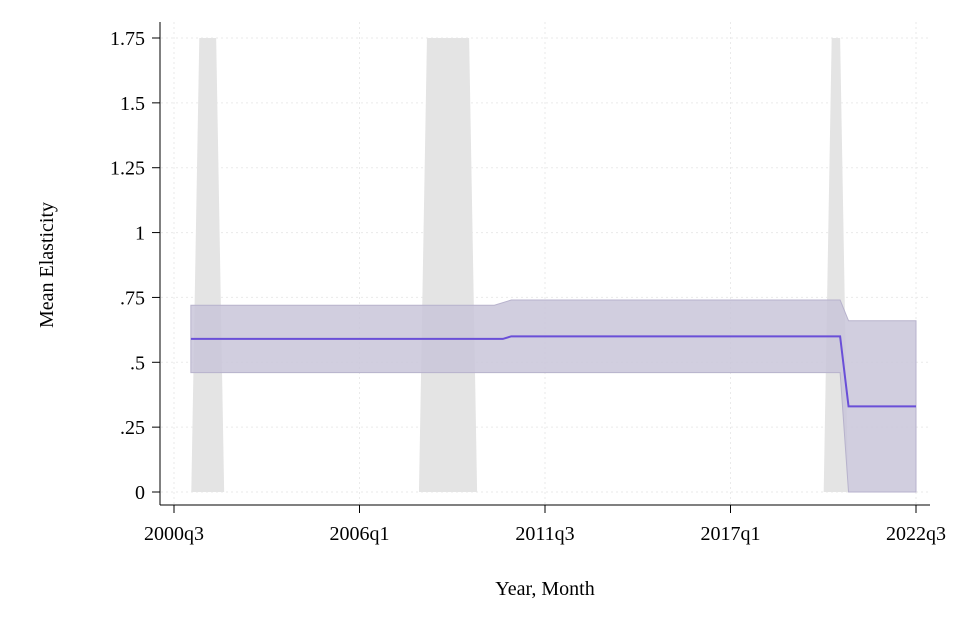 This screenshot has width=953, height=635. Describe the element at coordinates (127, 39) in the screenshot. I see `y-tick-label: 1.75` at that location.